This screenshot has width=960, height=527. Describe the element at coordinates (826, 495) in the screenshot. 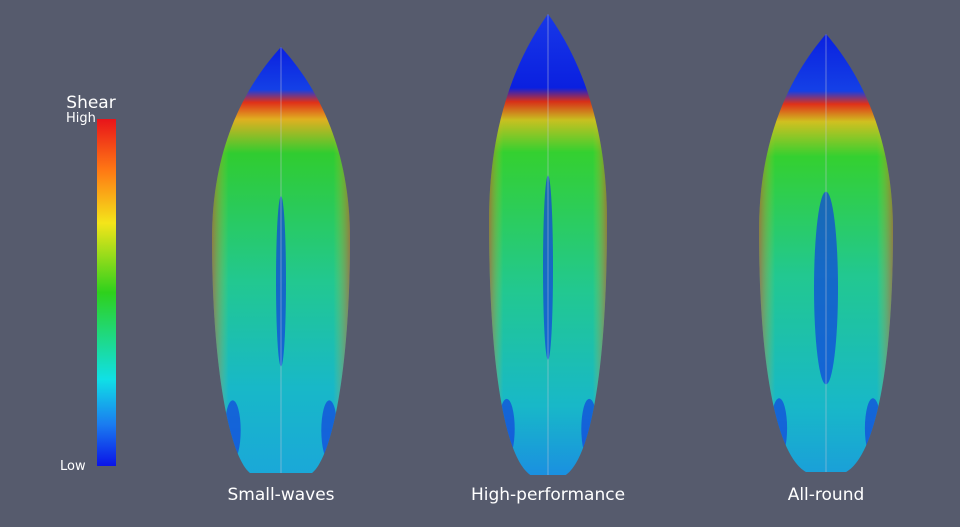

I see `board-label: All-round` at that location.